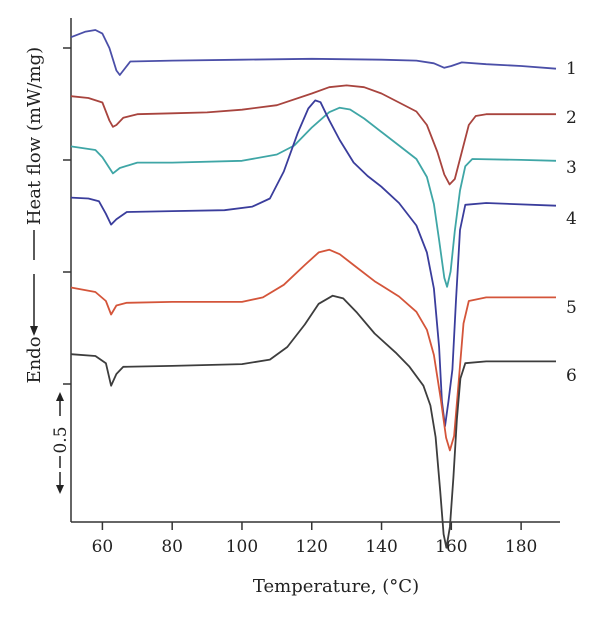 The width and height of the screenshot is (600, 617). What do you see at coordinates (60, 489) in the screenshot?
I see `scale-bar-lower-head` at bounding box center [60, 489].